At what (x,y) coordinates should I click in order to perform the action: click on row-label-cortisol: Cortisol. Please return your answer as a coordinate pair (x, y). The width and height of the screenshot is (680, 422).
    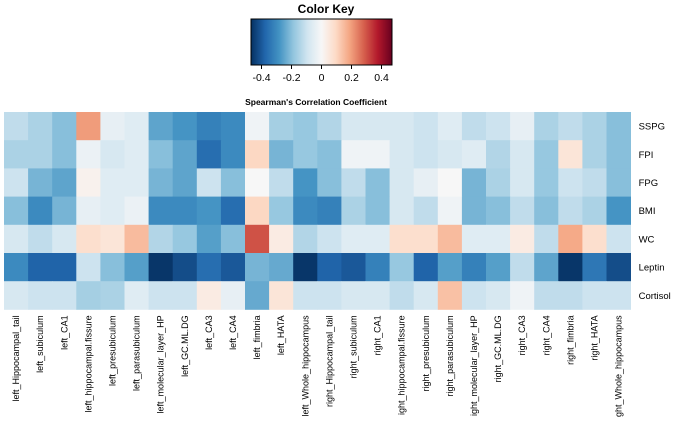
    Looking at the image, I should click on (655, 296).